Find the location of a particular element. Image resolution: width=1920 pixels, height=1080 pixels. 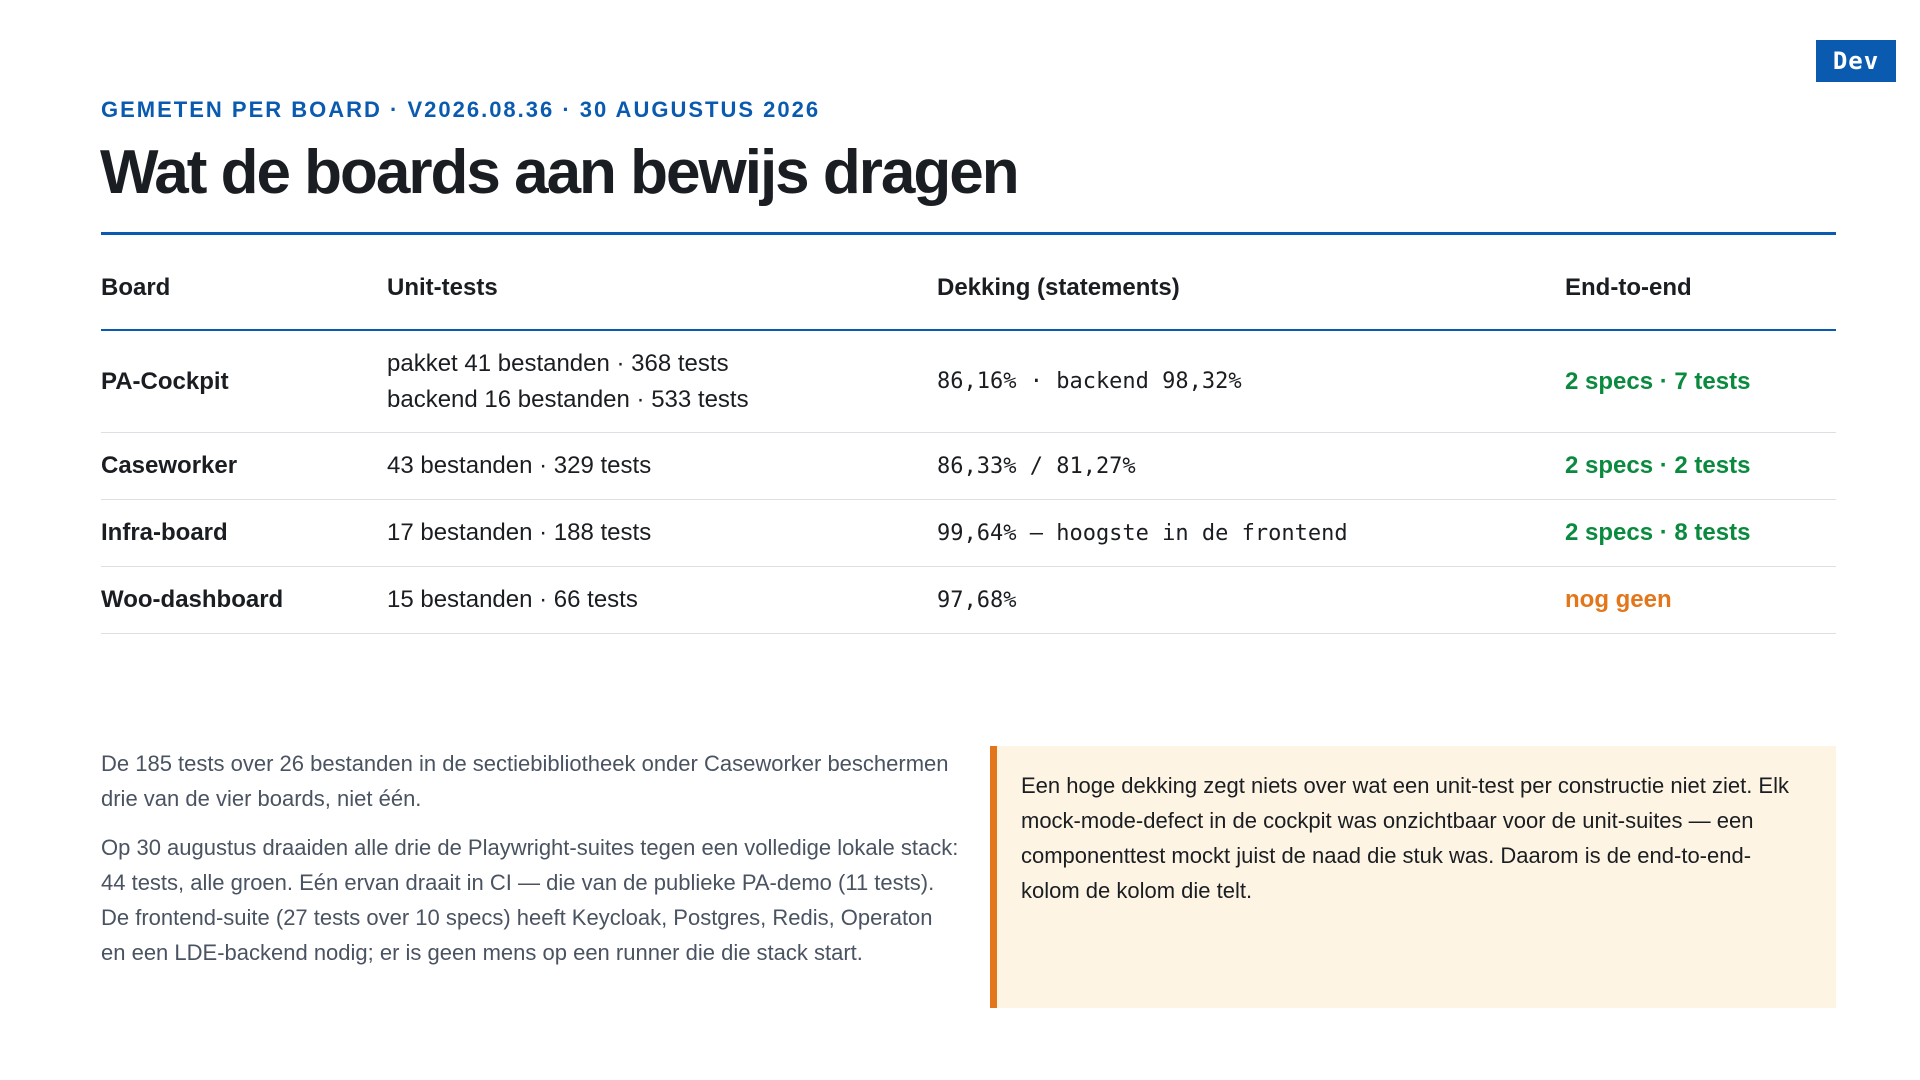

coverage-cell: 86,16% · backend 98,32% is located at coordinates (1251, 381).